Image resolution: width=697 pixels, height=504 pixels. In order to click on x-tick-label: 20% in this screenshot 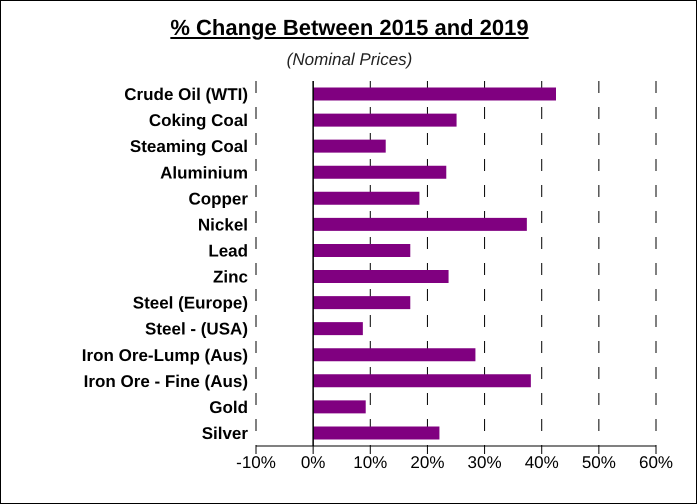, I will do `click(427, 462)`.